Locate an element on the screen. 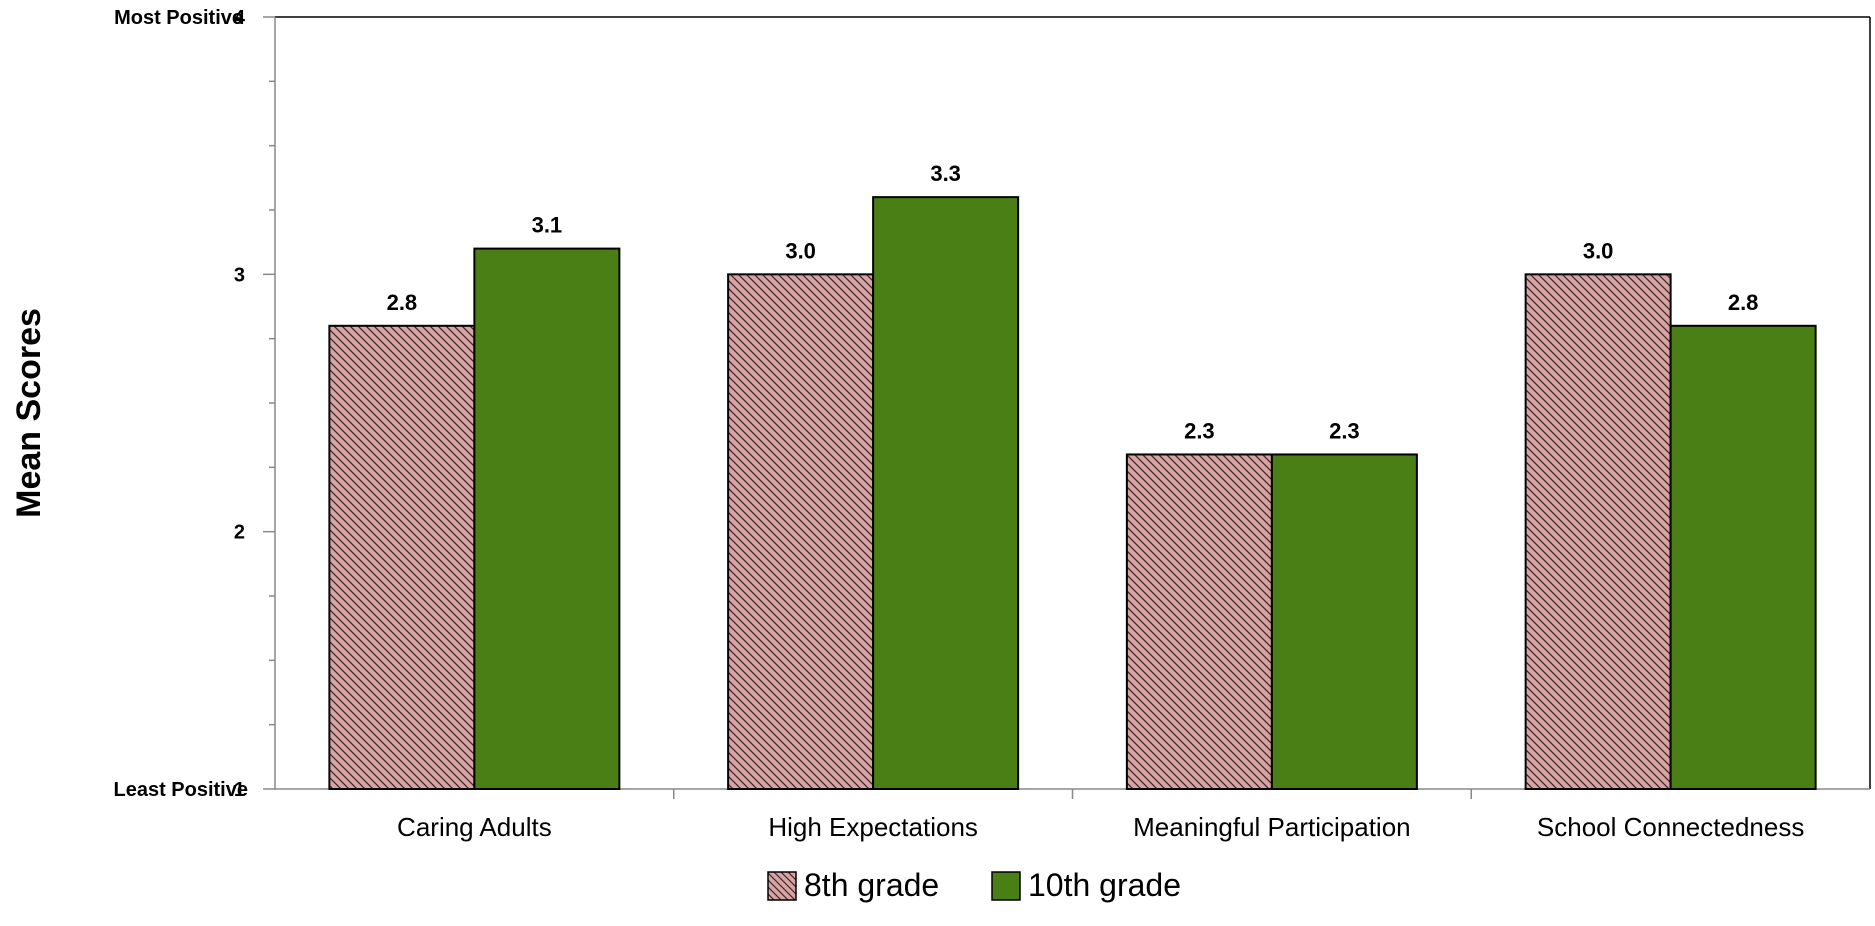 This screenshot has width=1875, height=926. y-axis-title: Mean Scores is located at coordinates (29, 413).